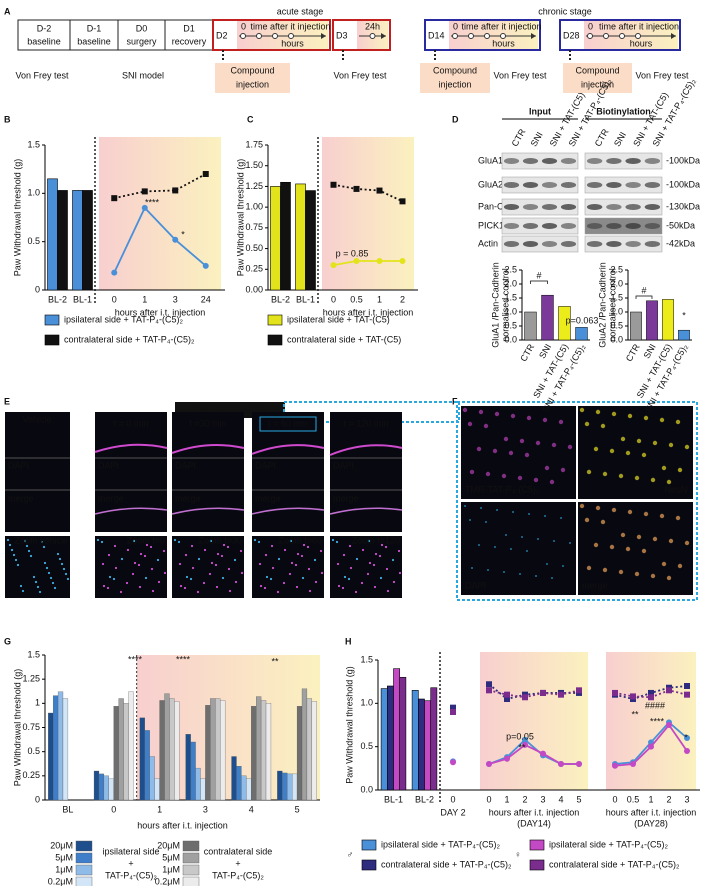 The width and height of the screenshot is (701, 886). I want to click on time-dot, so click(291, 36).